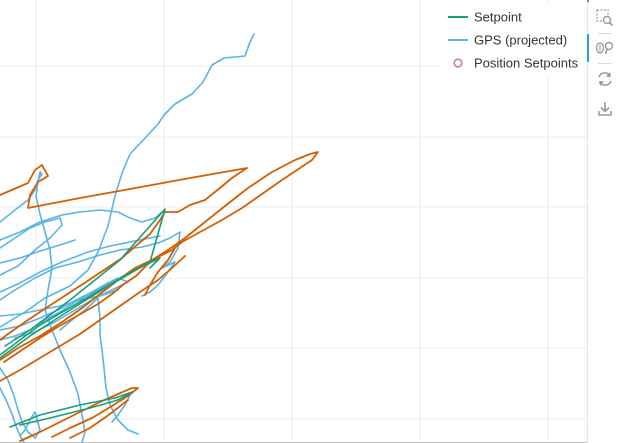 The height and width of the screenshot is (443, 621). What do you see at coordinates (588, 48) in the screenshot?
I see `active-tool-indicator` at bounding box center [588, 48].